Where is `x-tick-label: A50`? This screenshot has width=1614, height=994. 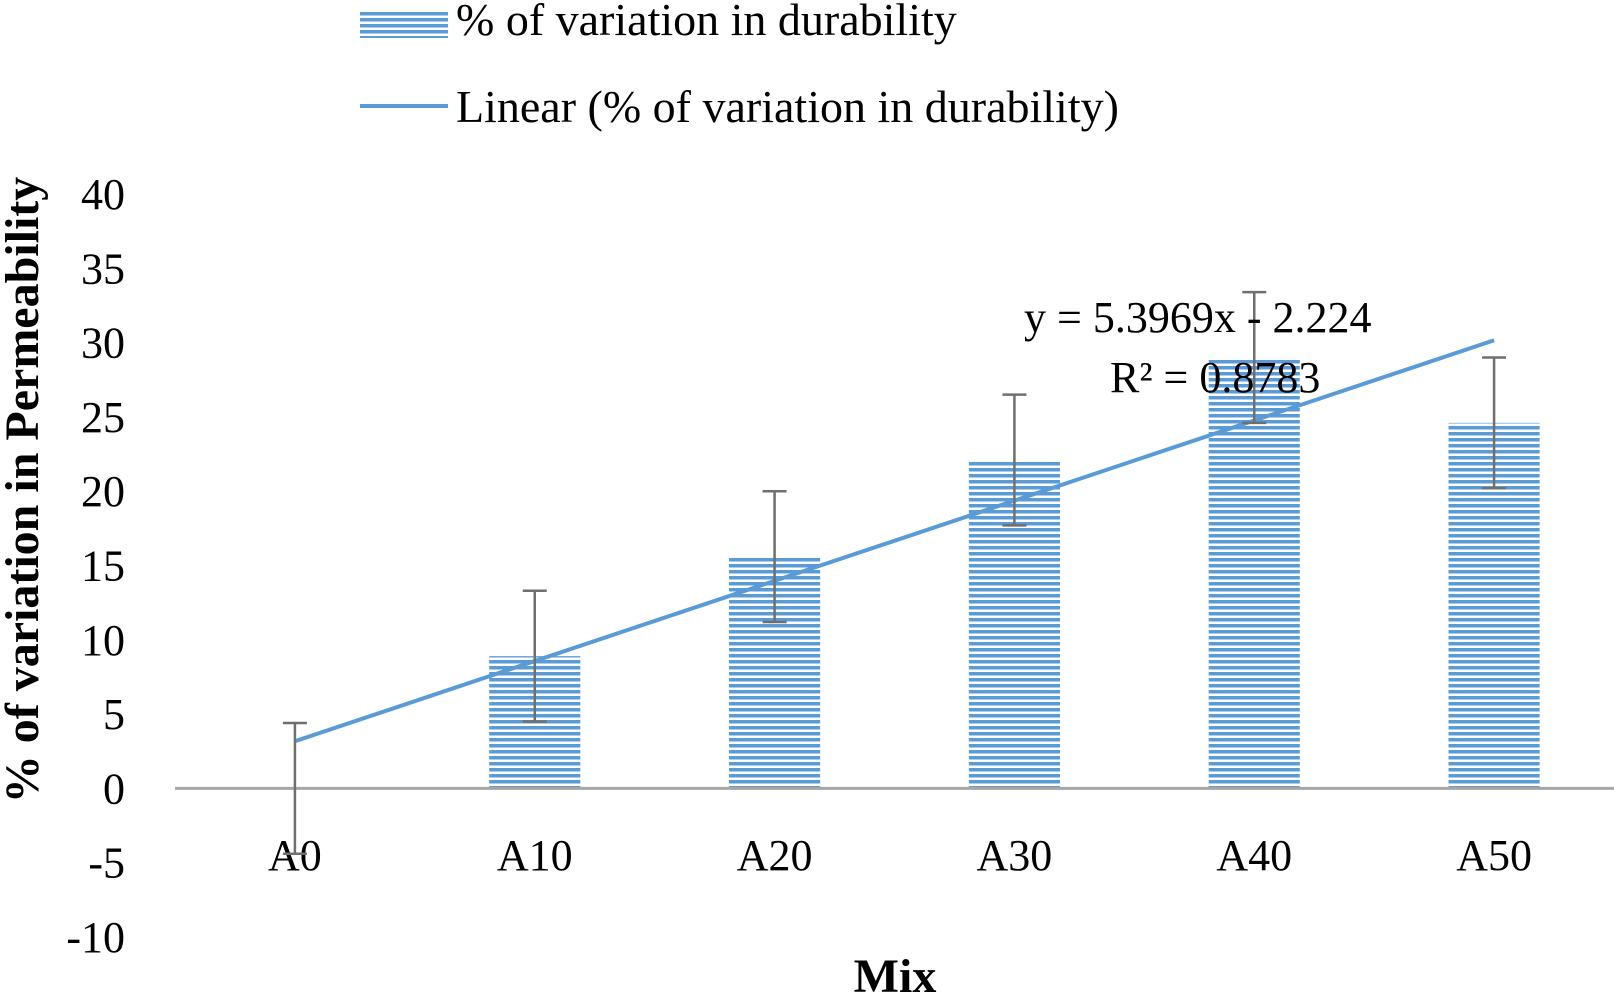 x-tick-label: A50 is located at coordinates (1494, 855).